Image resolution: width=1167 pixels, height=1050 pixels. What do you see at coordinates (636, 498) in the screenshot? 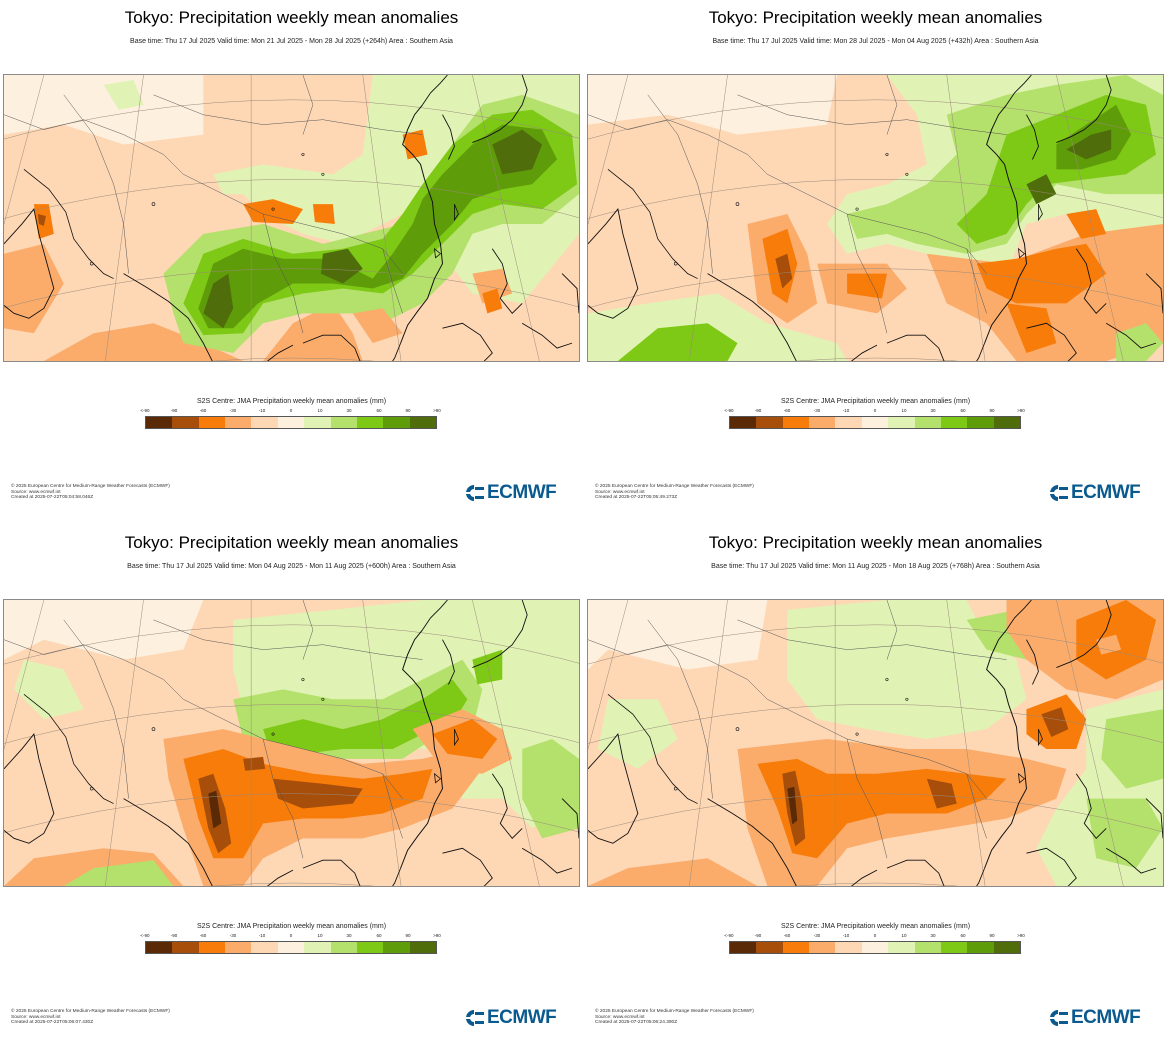
I see `footer-created: Created at 2025-07-22T05:05:49.273Z` at bounding box center [636, 498].